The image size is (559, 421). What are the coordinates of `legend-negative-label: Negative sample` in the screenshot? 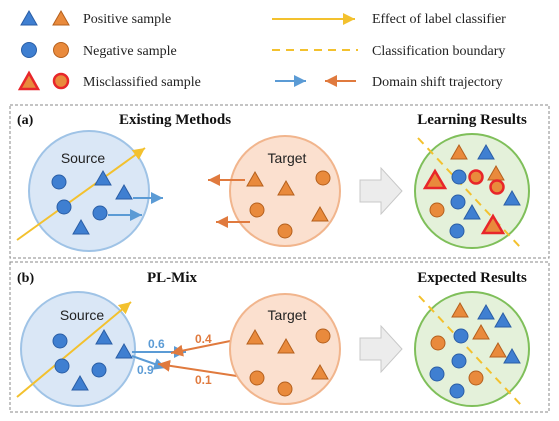 It's located at (130, 51).